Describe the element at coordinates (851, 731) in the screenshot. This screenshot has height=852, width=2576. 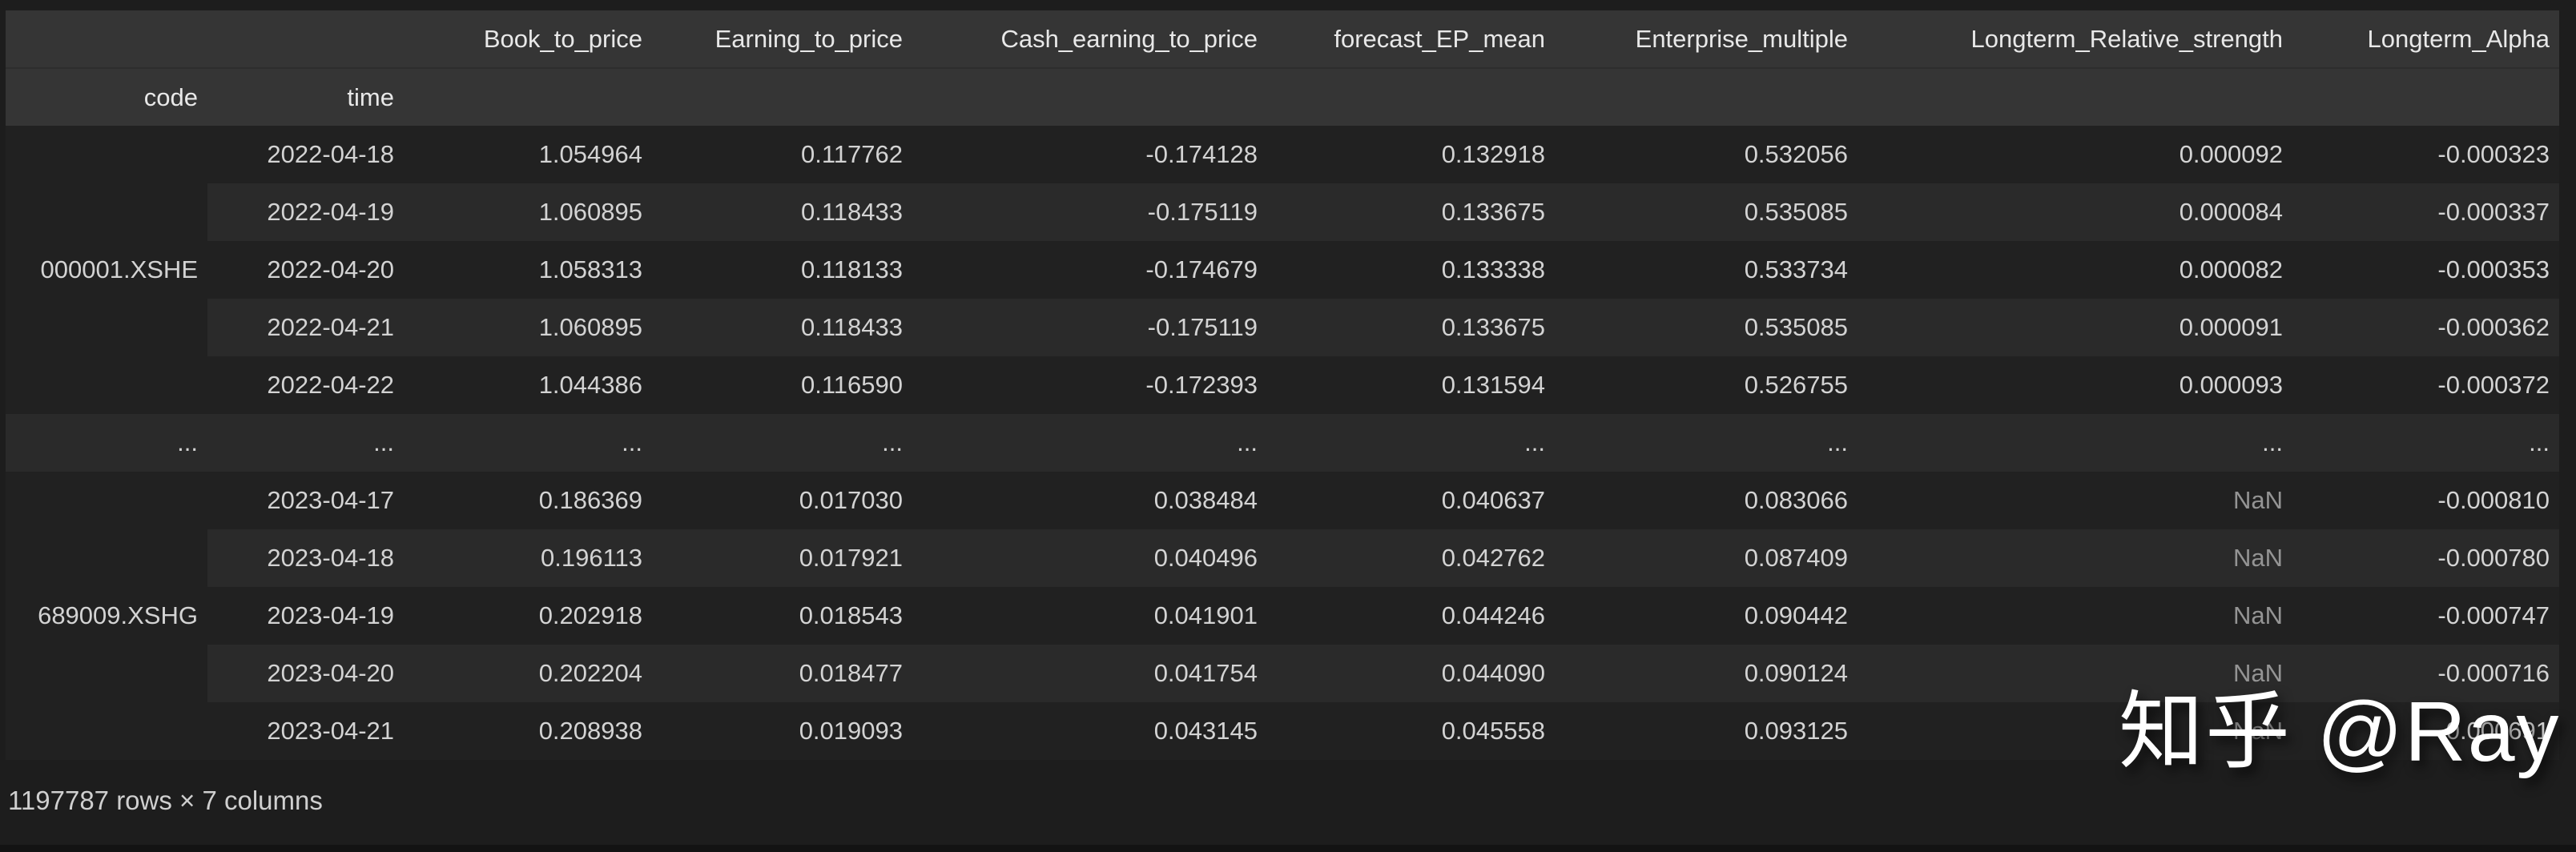
I see `cell: 0.019093` at that location.